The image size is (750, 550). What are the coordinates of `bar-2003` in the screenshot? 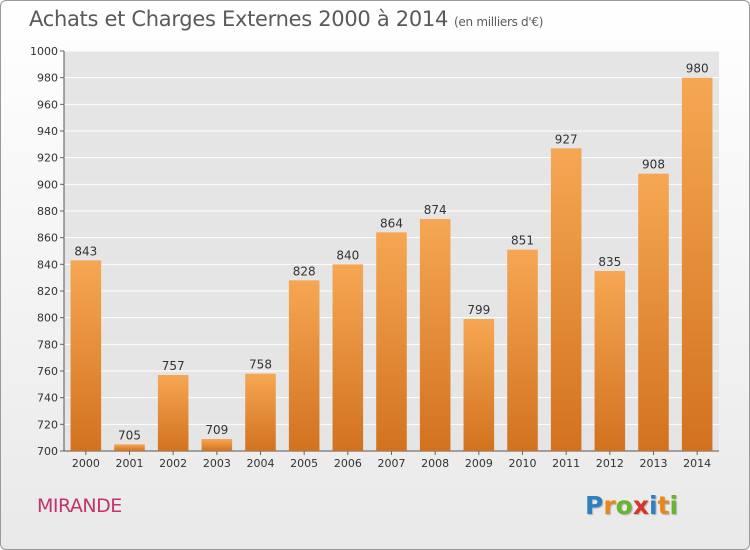 It's located at (217, 445).